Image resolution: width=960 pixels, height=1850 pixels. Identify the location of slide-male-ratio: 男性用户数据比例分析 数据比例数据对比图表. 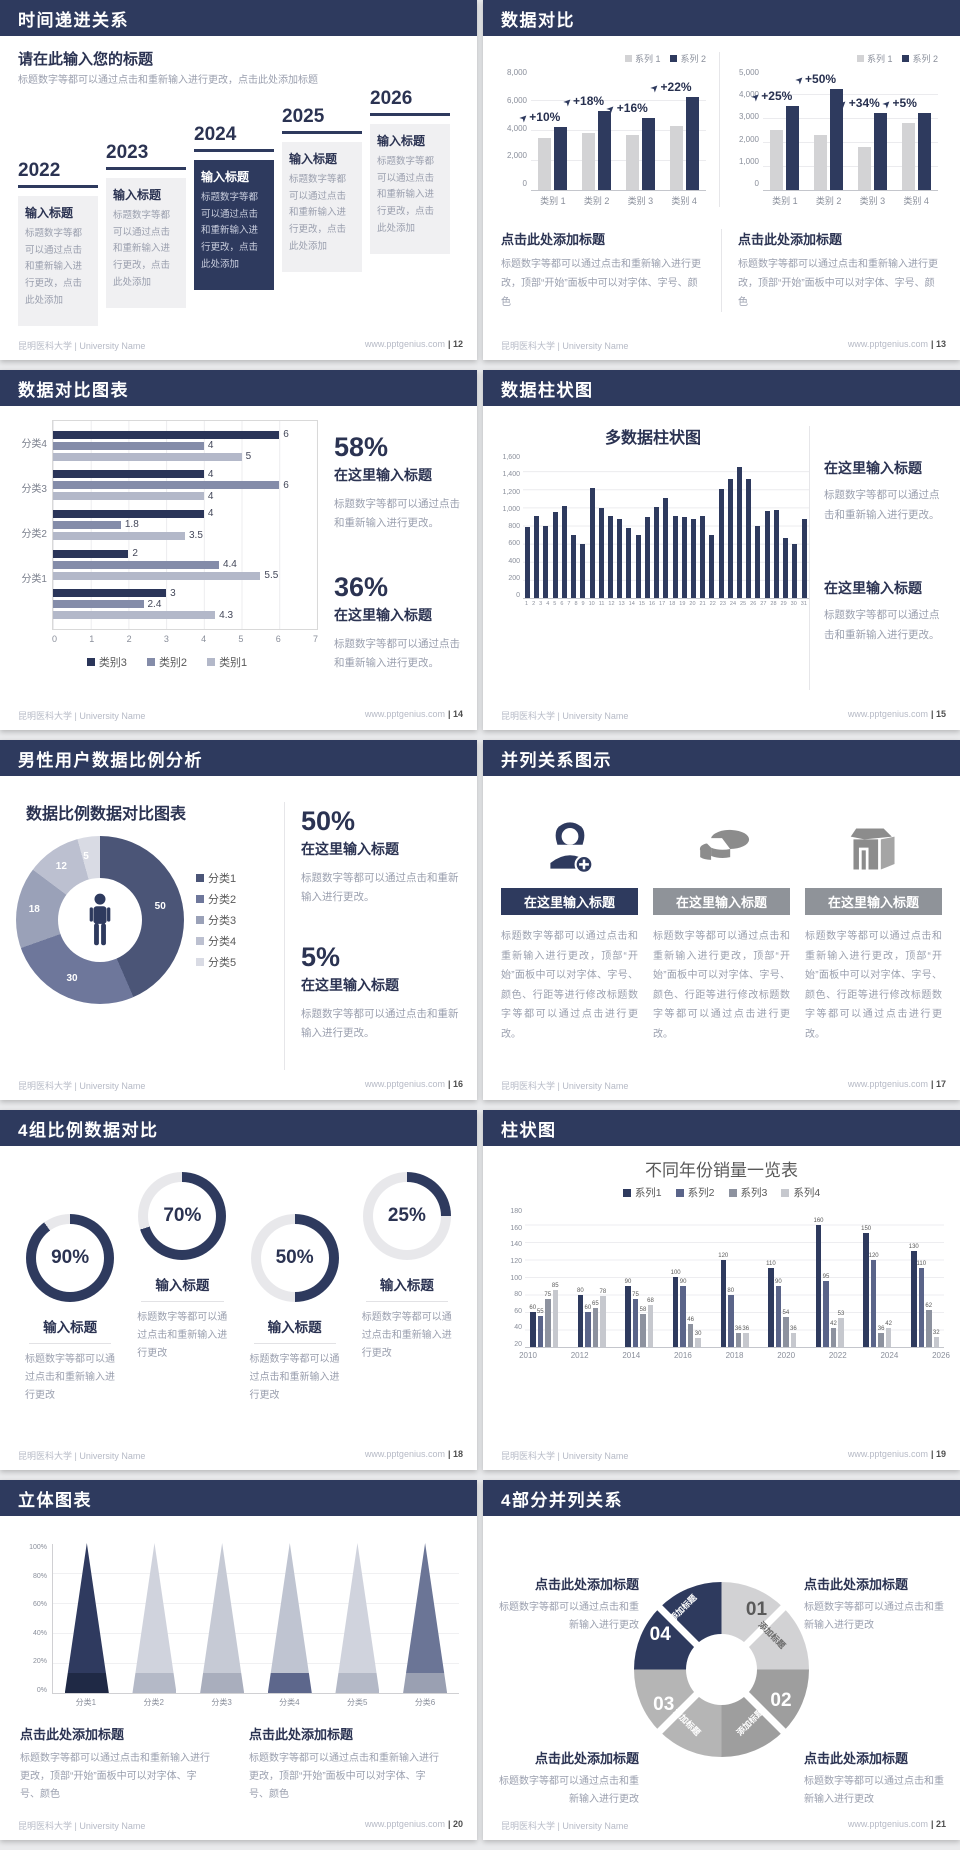
(238, 920).